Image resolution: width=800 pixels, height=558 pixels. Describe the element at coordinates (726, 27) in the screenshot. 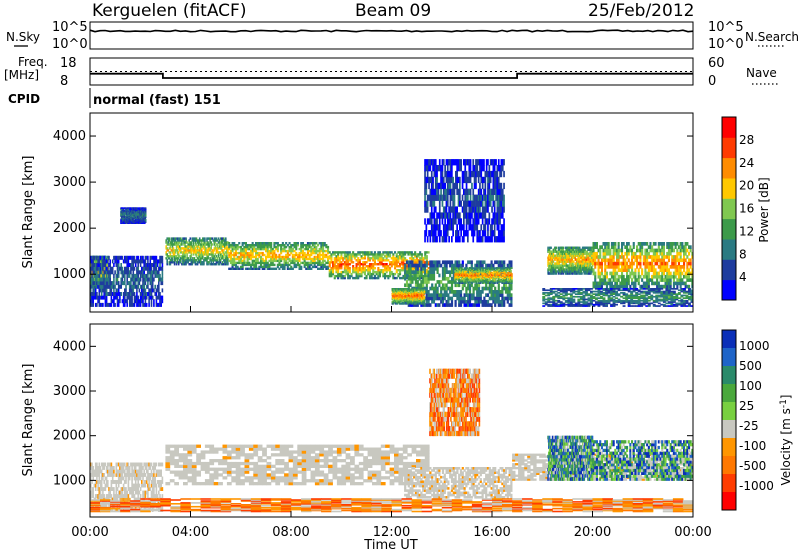

I see `noise-right-tick-top: 10^5` at that location.